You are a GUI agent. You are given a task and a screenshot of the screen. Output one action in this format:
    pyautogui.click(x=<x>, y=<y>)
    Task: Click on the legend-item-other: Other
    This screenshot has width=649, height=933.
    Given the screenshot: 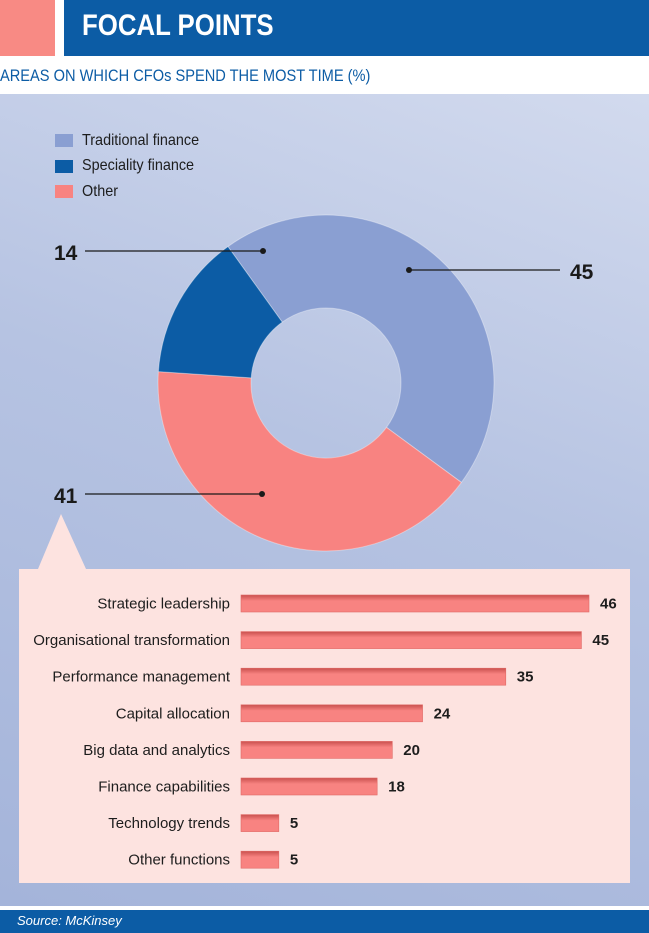 What is the action you would take?
    pyautogui.click(x=133, y=192)
    